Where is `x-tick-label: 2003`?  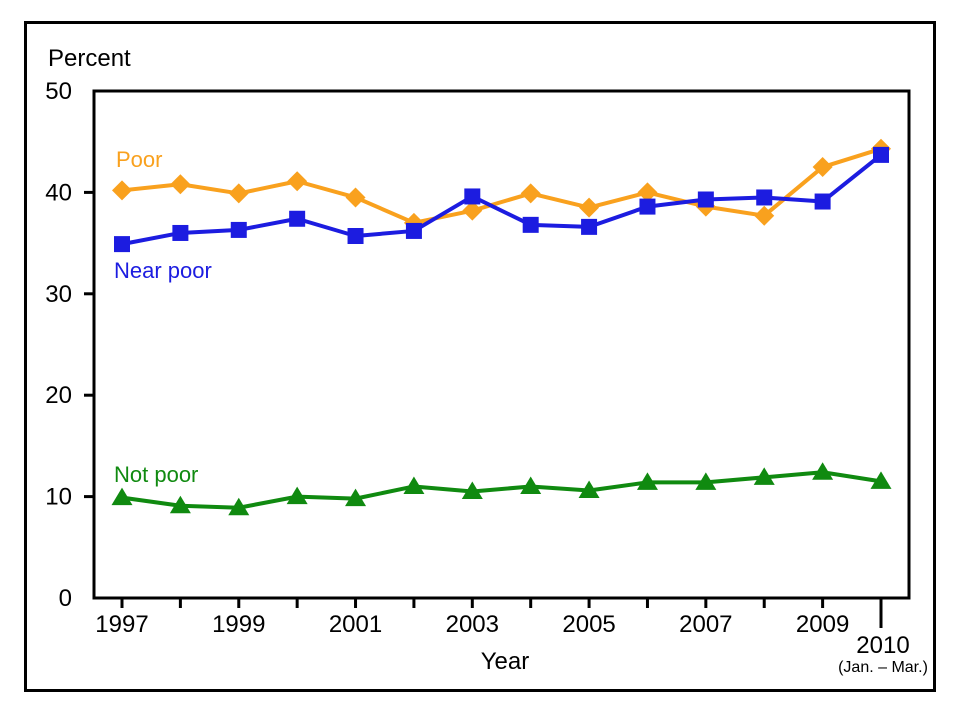 x-tick-label: 2003 is located at coordinates (472, 624).